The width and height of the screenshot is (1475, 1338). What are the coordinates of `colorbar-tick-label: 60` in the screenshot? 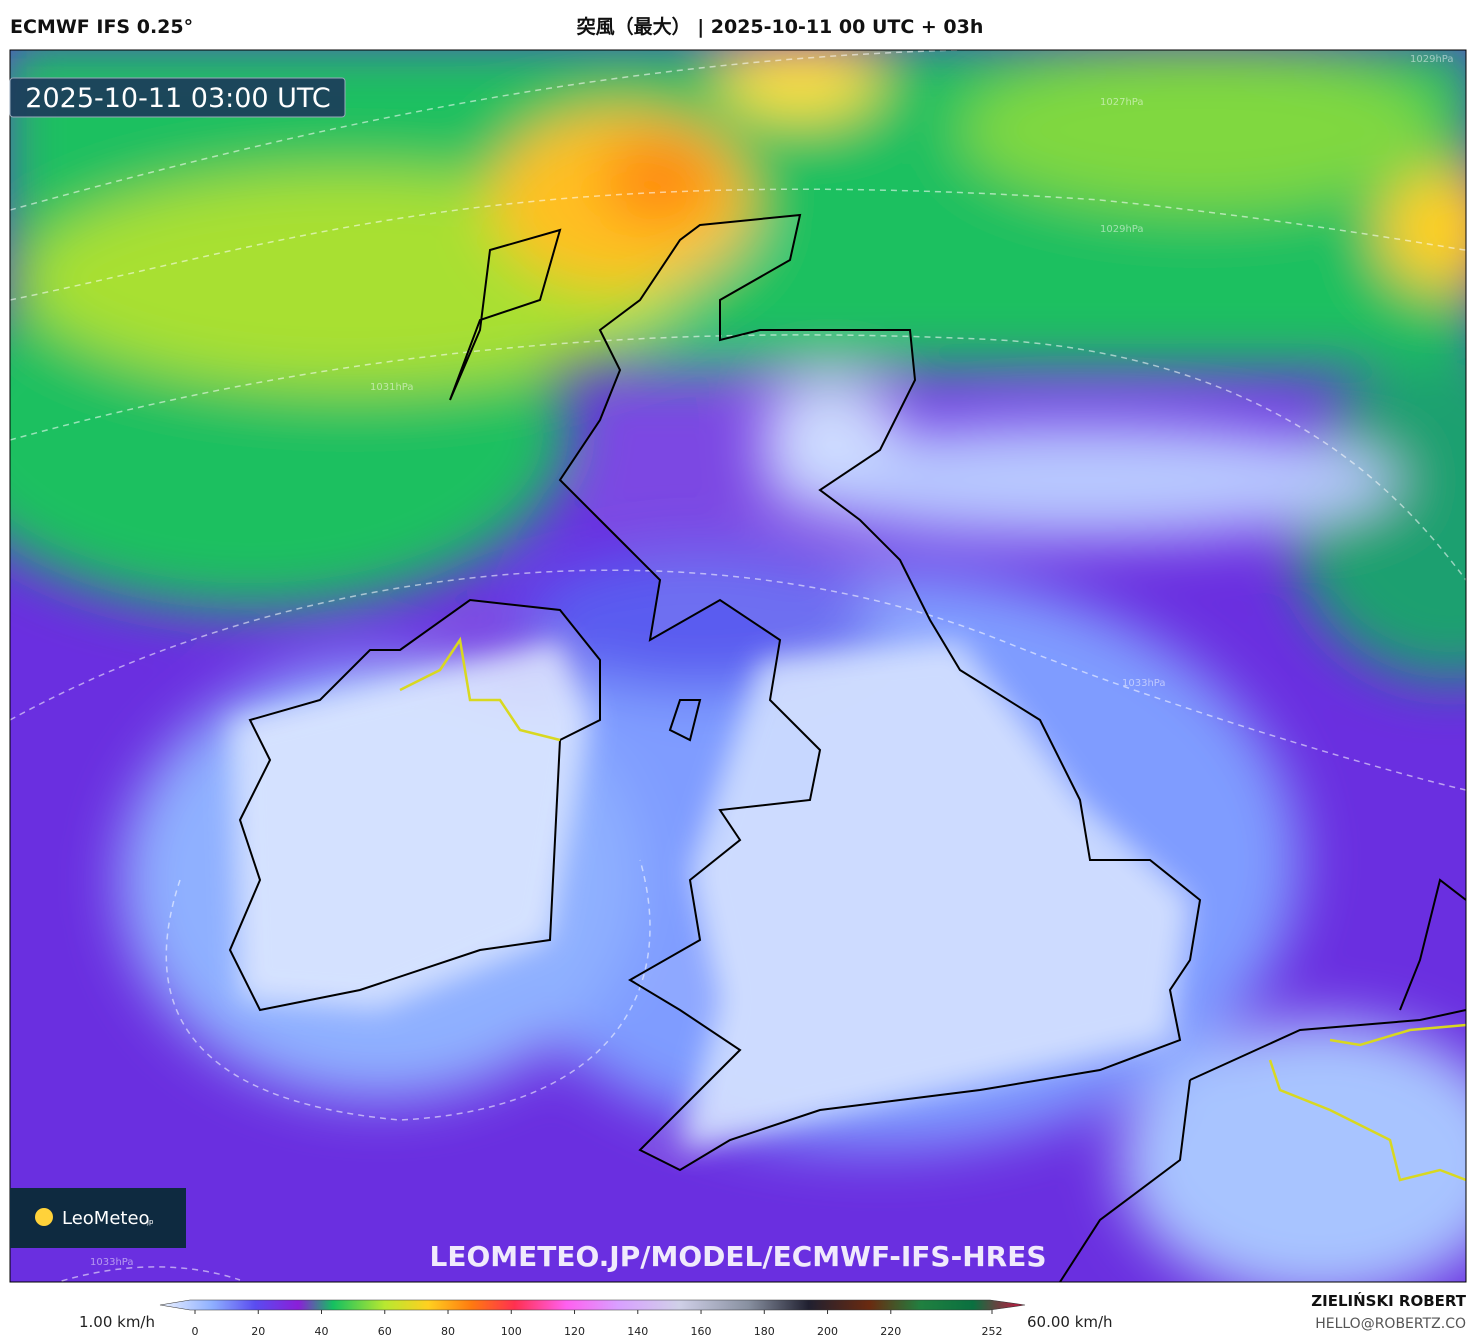 It's located at (385, 1331).